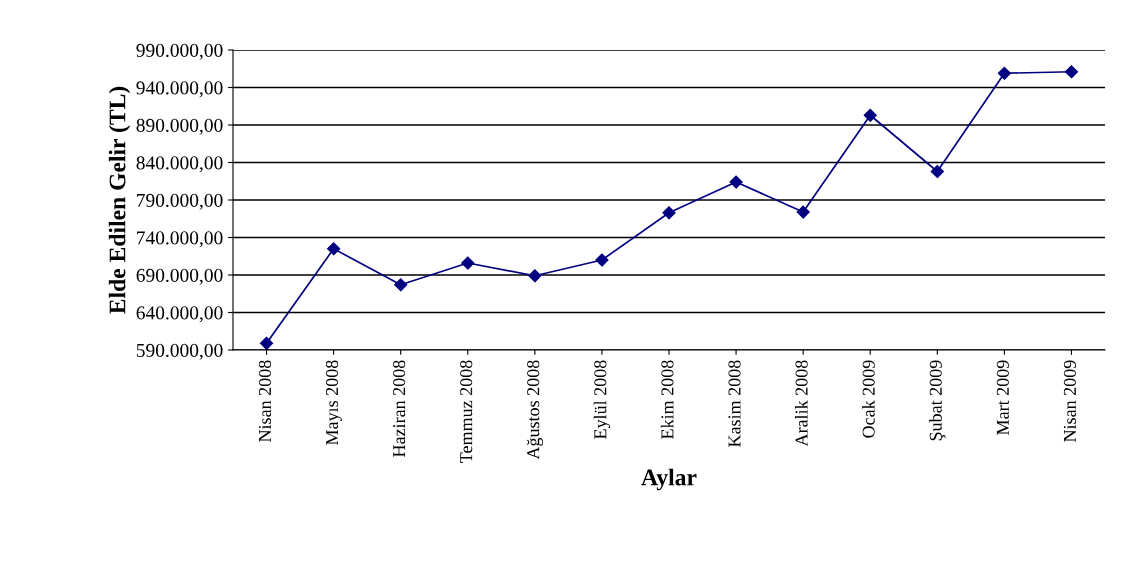 The height and width of the screenshot is (569, 1134). I want to click on x-tick-label: Ağustos 2008, so click(535, 410).